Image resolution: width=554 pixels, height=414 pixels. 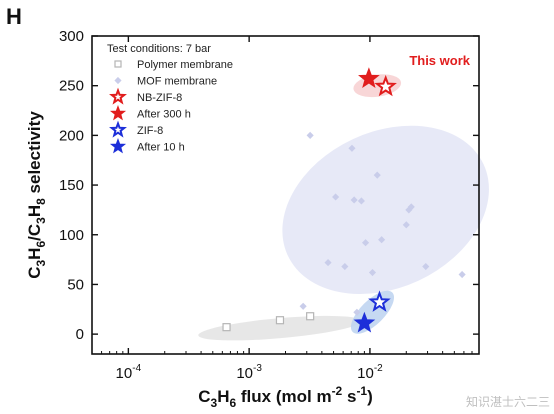 I want to click on x-tick-label: 10⁻², so click(x=370, y=372).